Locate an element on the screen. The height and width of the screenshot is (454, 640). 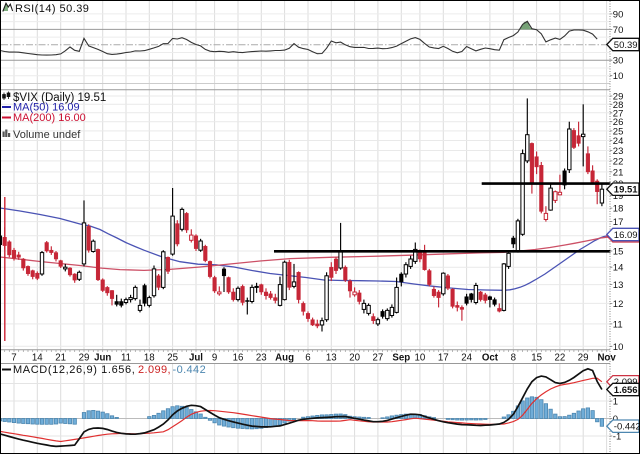
svg-text: 16.09 is located at coordinates (626, 235).